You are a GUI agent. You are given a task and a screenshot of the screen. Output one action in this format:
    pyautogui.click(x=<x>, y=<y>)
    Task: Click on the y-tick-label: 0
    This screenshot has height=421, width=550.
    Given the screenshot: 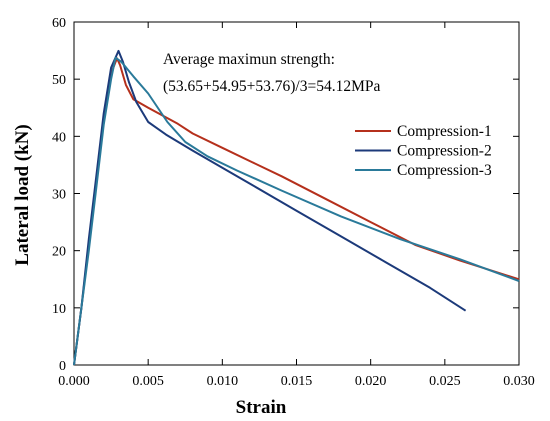 What is the action you would take?
    pyautogui.click(x=62, y=366)
    